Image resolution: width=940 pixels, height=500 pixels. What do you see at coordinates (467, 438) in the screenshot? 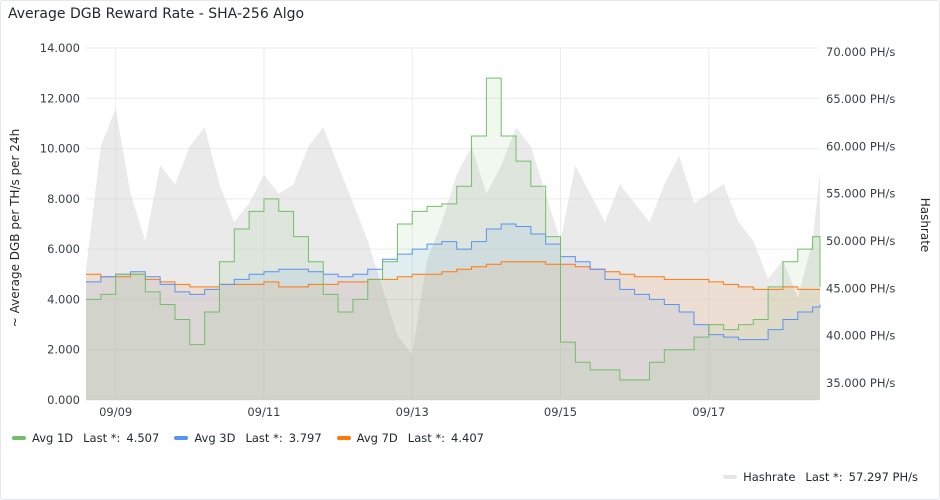
I see `legend-last-value: 4.407` at bounding box center [467, 438].